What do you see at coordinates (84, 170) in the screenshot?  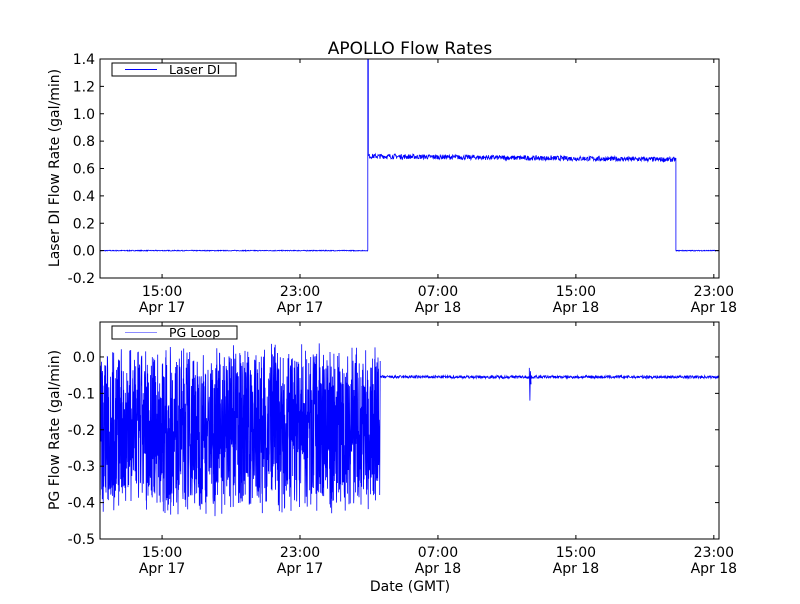 I see `y-tick-label: 0.6` at bounding box center [84, 170].